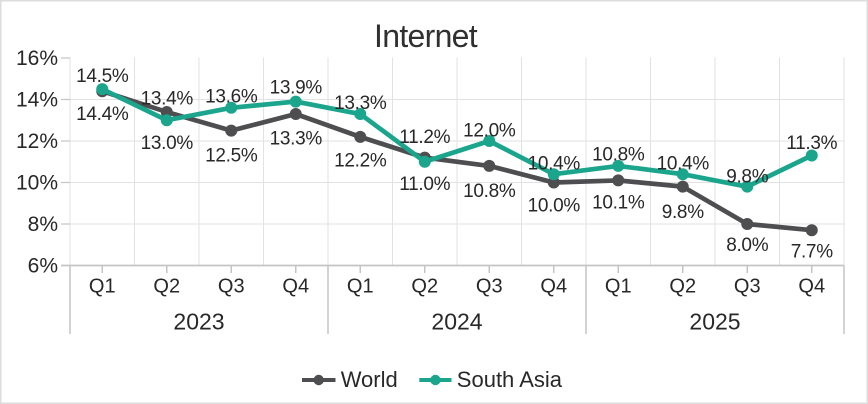  Describe the element at coordinates (37, 141) in the screenshot. I see `svg-text: 12%` at that location.